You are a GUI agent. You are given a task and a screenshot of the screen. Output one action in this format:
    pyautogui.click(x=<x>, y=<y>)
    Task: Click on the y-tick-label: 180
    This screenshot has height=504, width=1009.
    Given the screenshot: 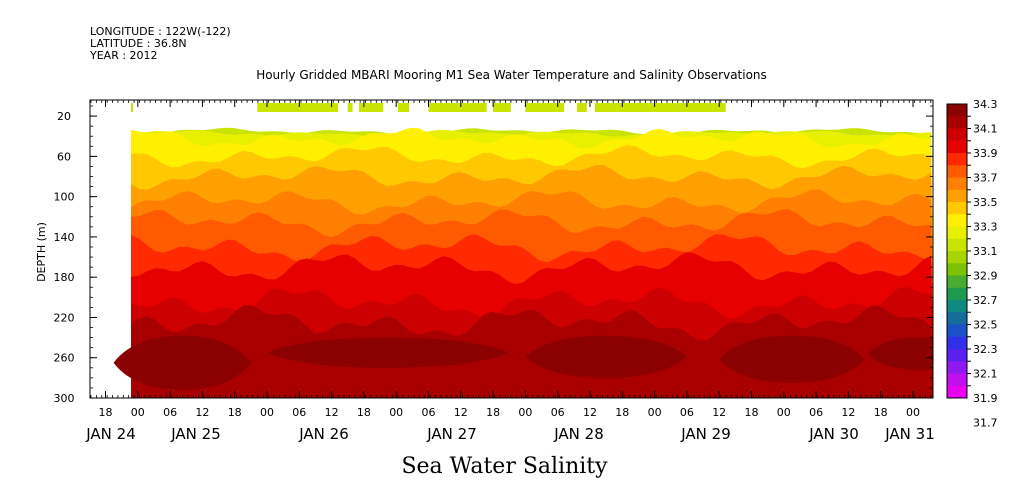 What is the action you would take?
    pyautogui.click(x=64, y=277)
    